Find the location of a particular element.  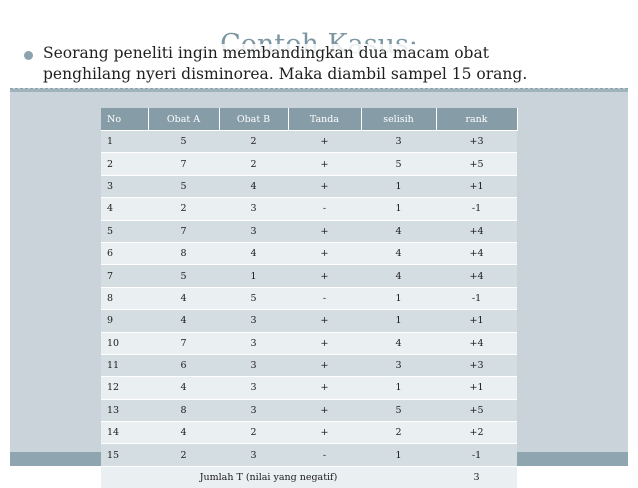

column-header: Obat A is located at coordinates (183, 119).